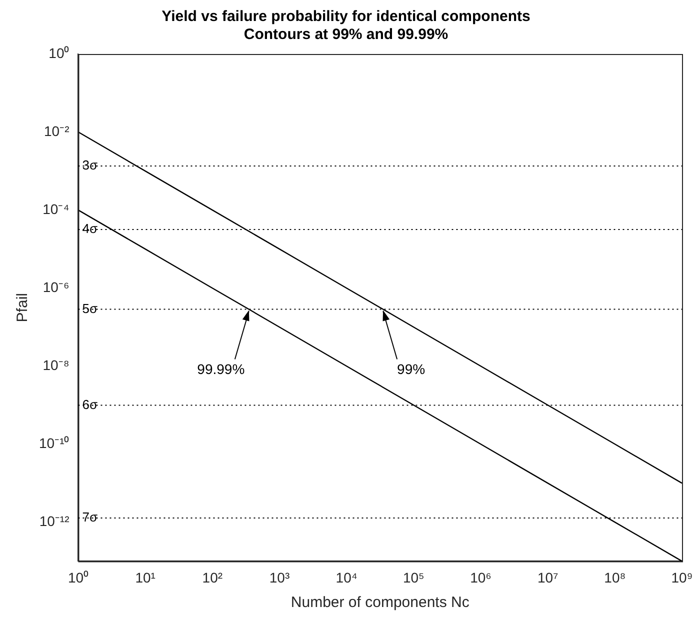 This screenshot has width=696, height=620. What do you see at coordinates (279, 577) in the screenshot?
I see `x-tick-label: 10³` at bounding box center [279, 577].